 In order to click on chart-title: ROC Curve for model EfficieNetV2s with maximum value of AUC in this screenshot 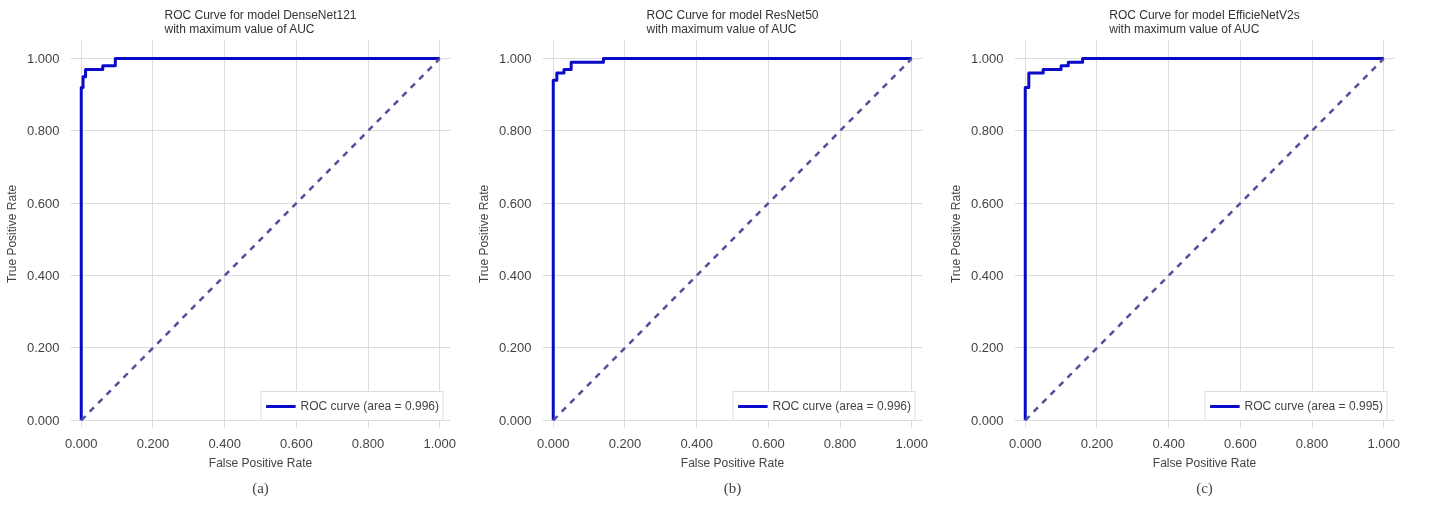, I will do `click(1204, 21)`.